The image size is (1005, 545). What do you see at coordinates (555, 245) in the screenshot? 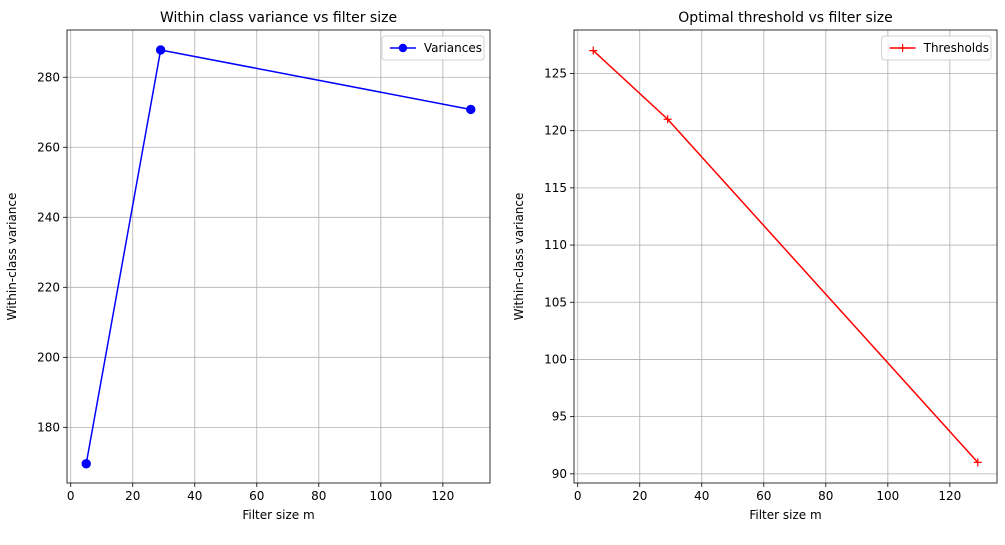
I see `y-tick-label: 110` at bounding box center [555, 245].